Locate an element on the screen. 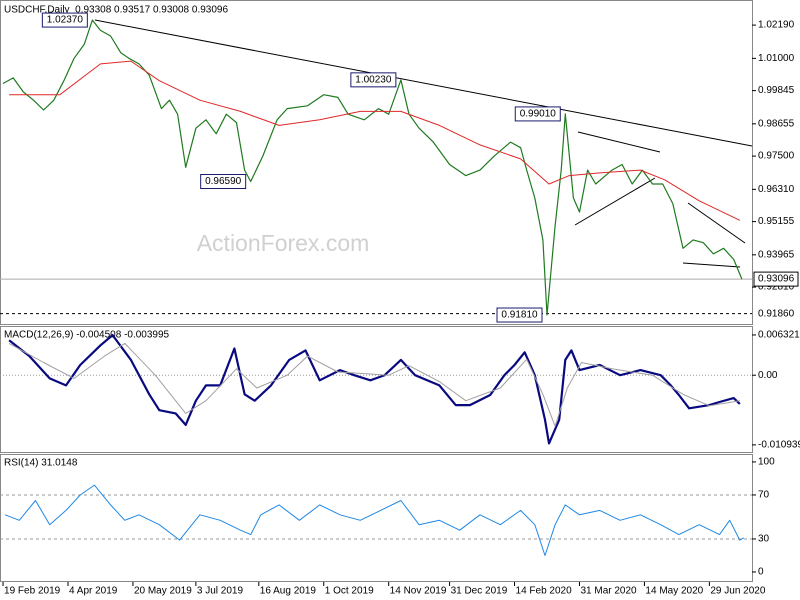 This screenshot has height=600, width=800. y-tick-label: 0.99845 is located at coordinates (776, 90).